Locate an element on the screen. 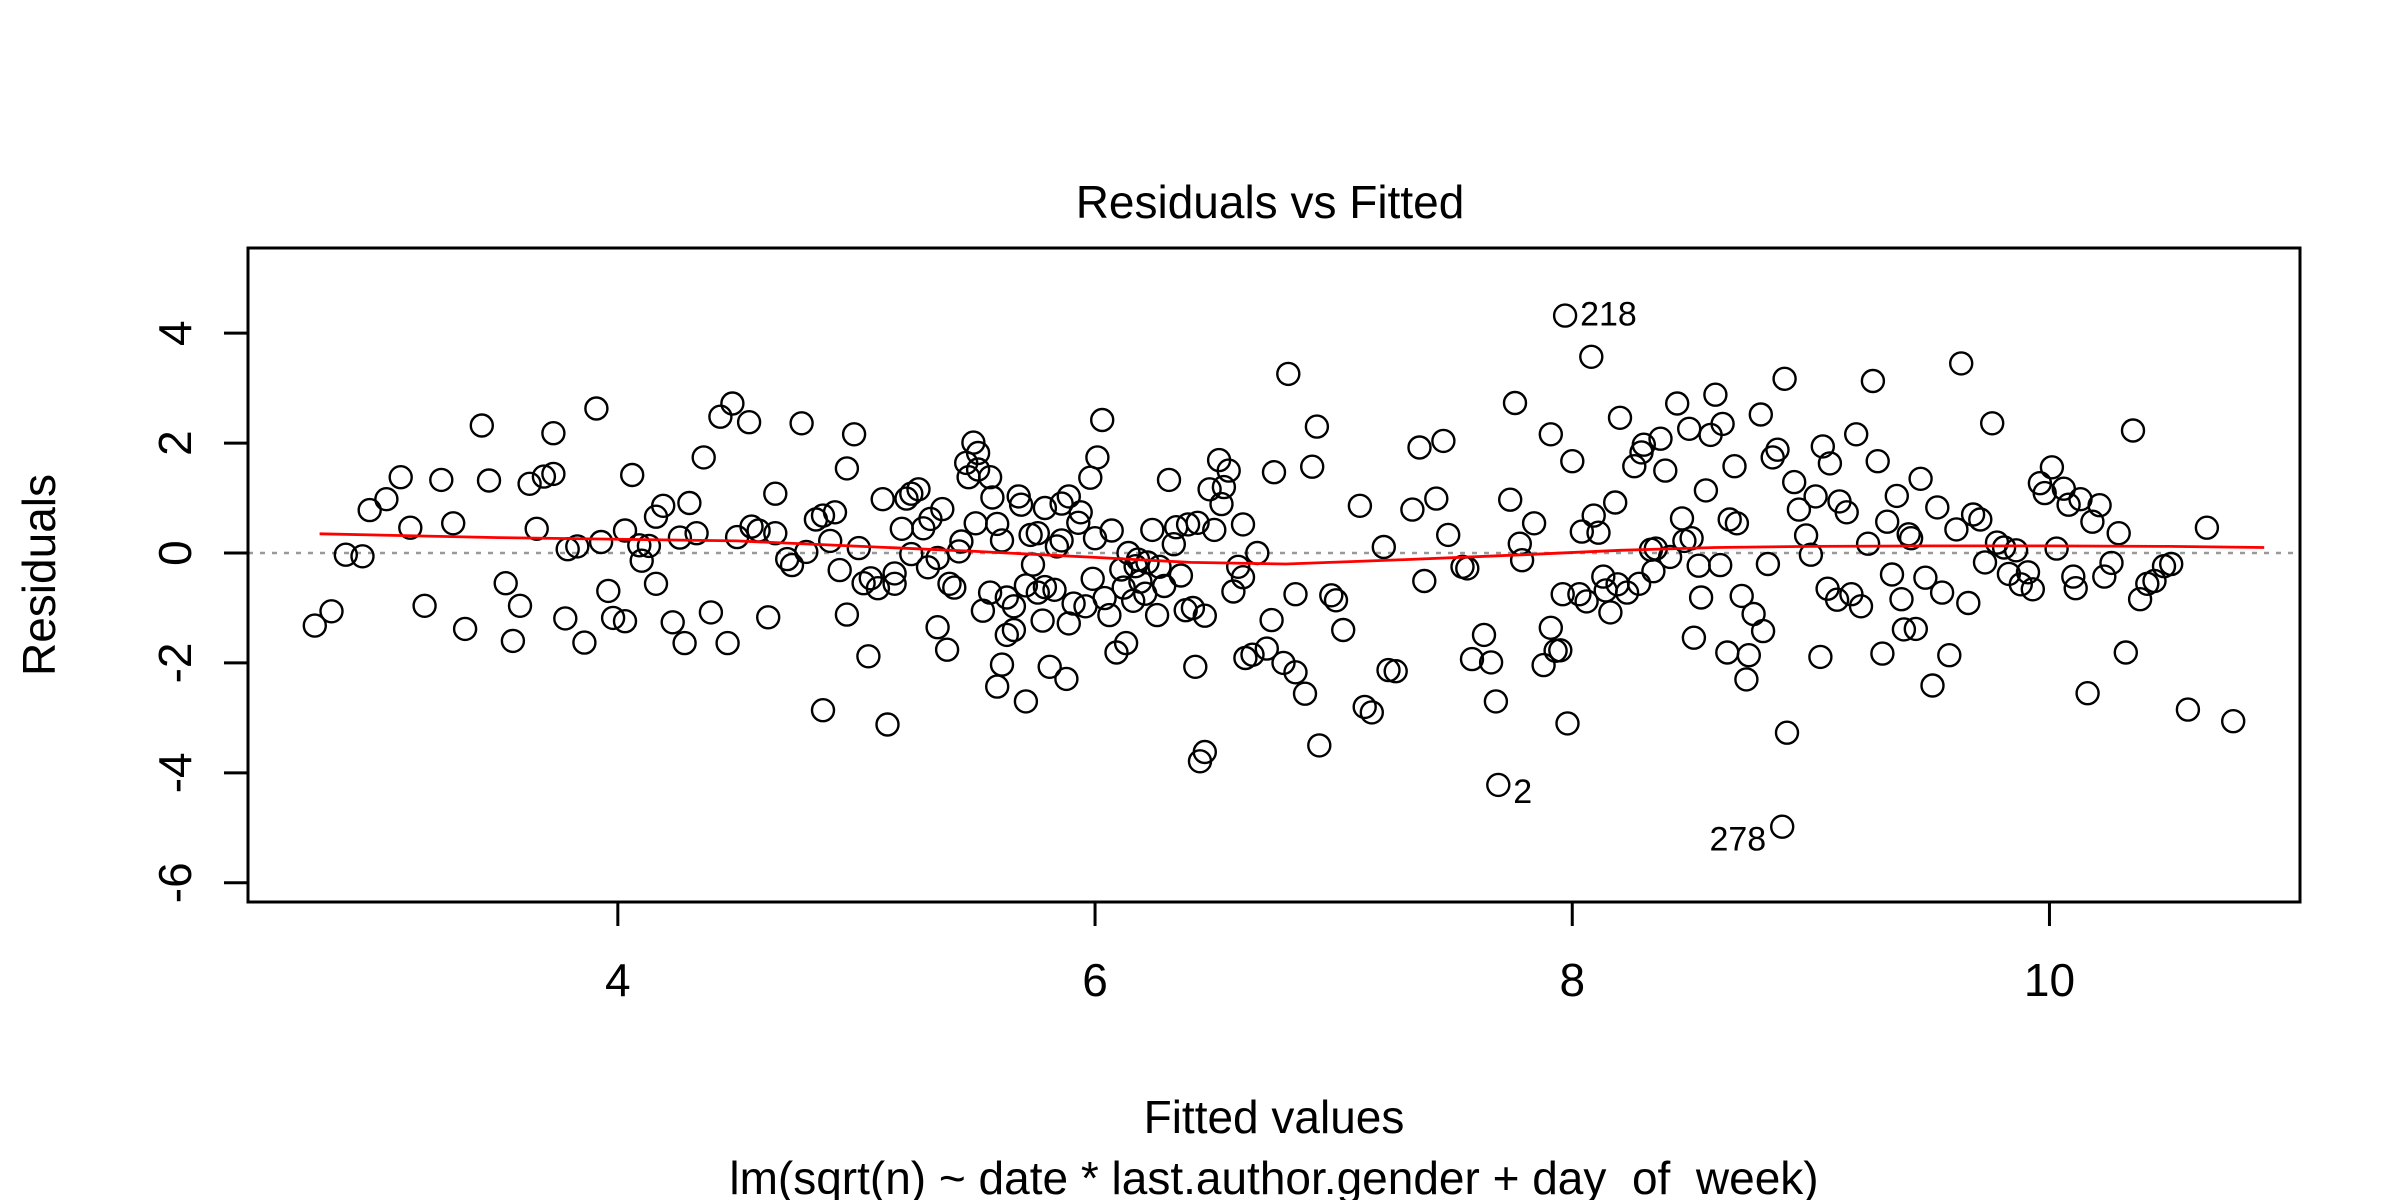 This screenshot has width=2400, height=1200. y-axis-label: Residuals is located at coordinates (39, 575).